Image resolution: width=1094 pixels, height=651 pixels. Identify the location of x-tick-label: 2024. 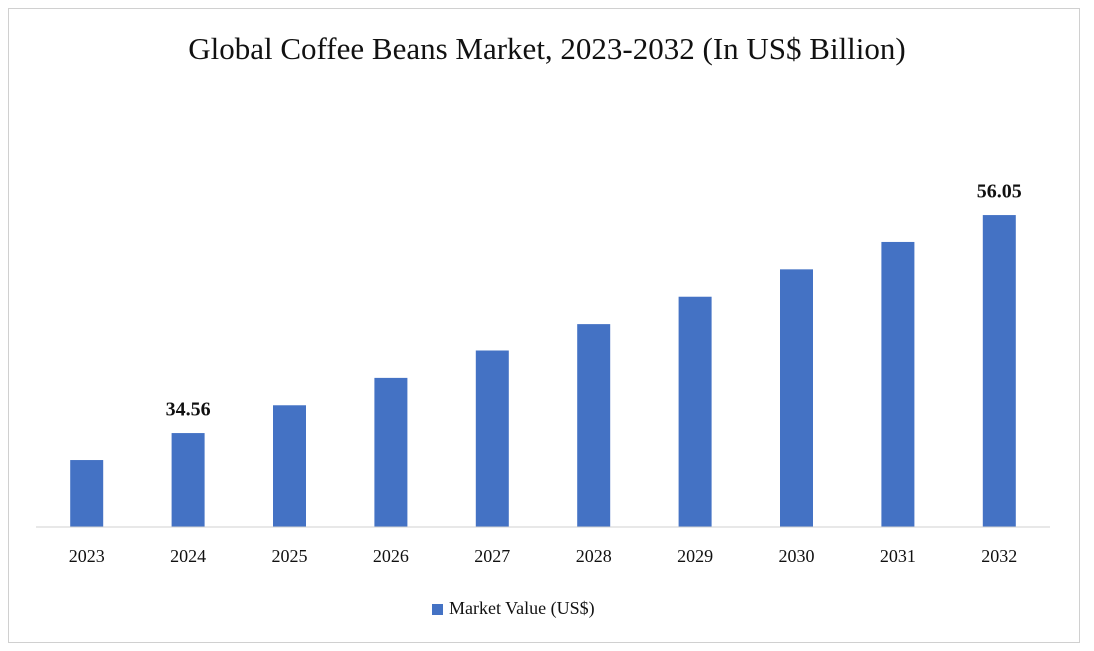
(188, 556).